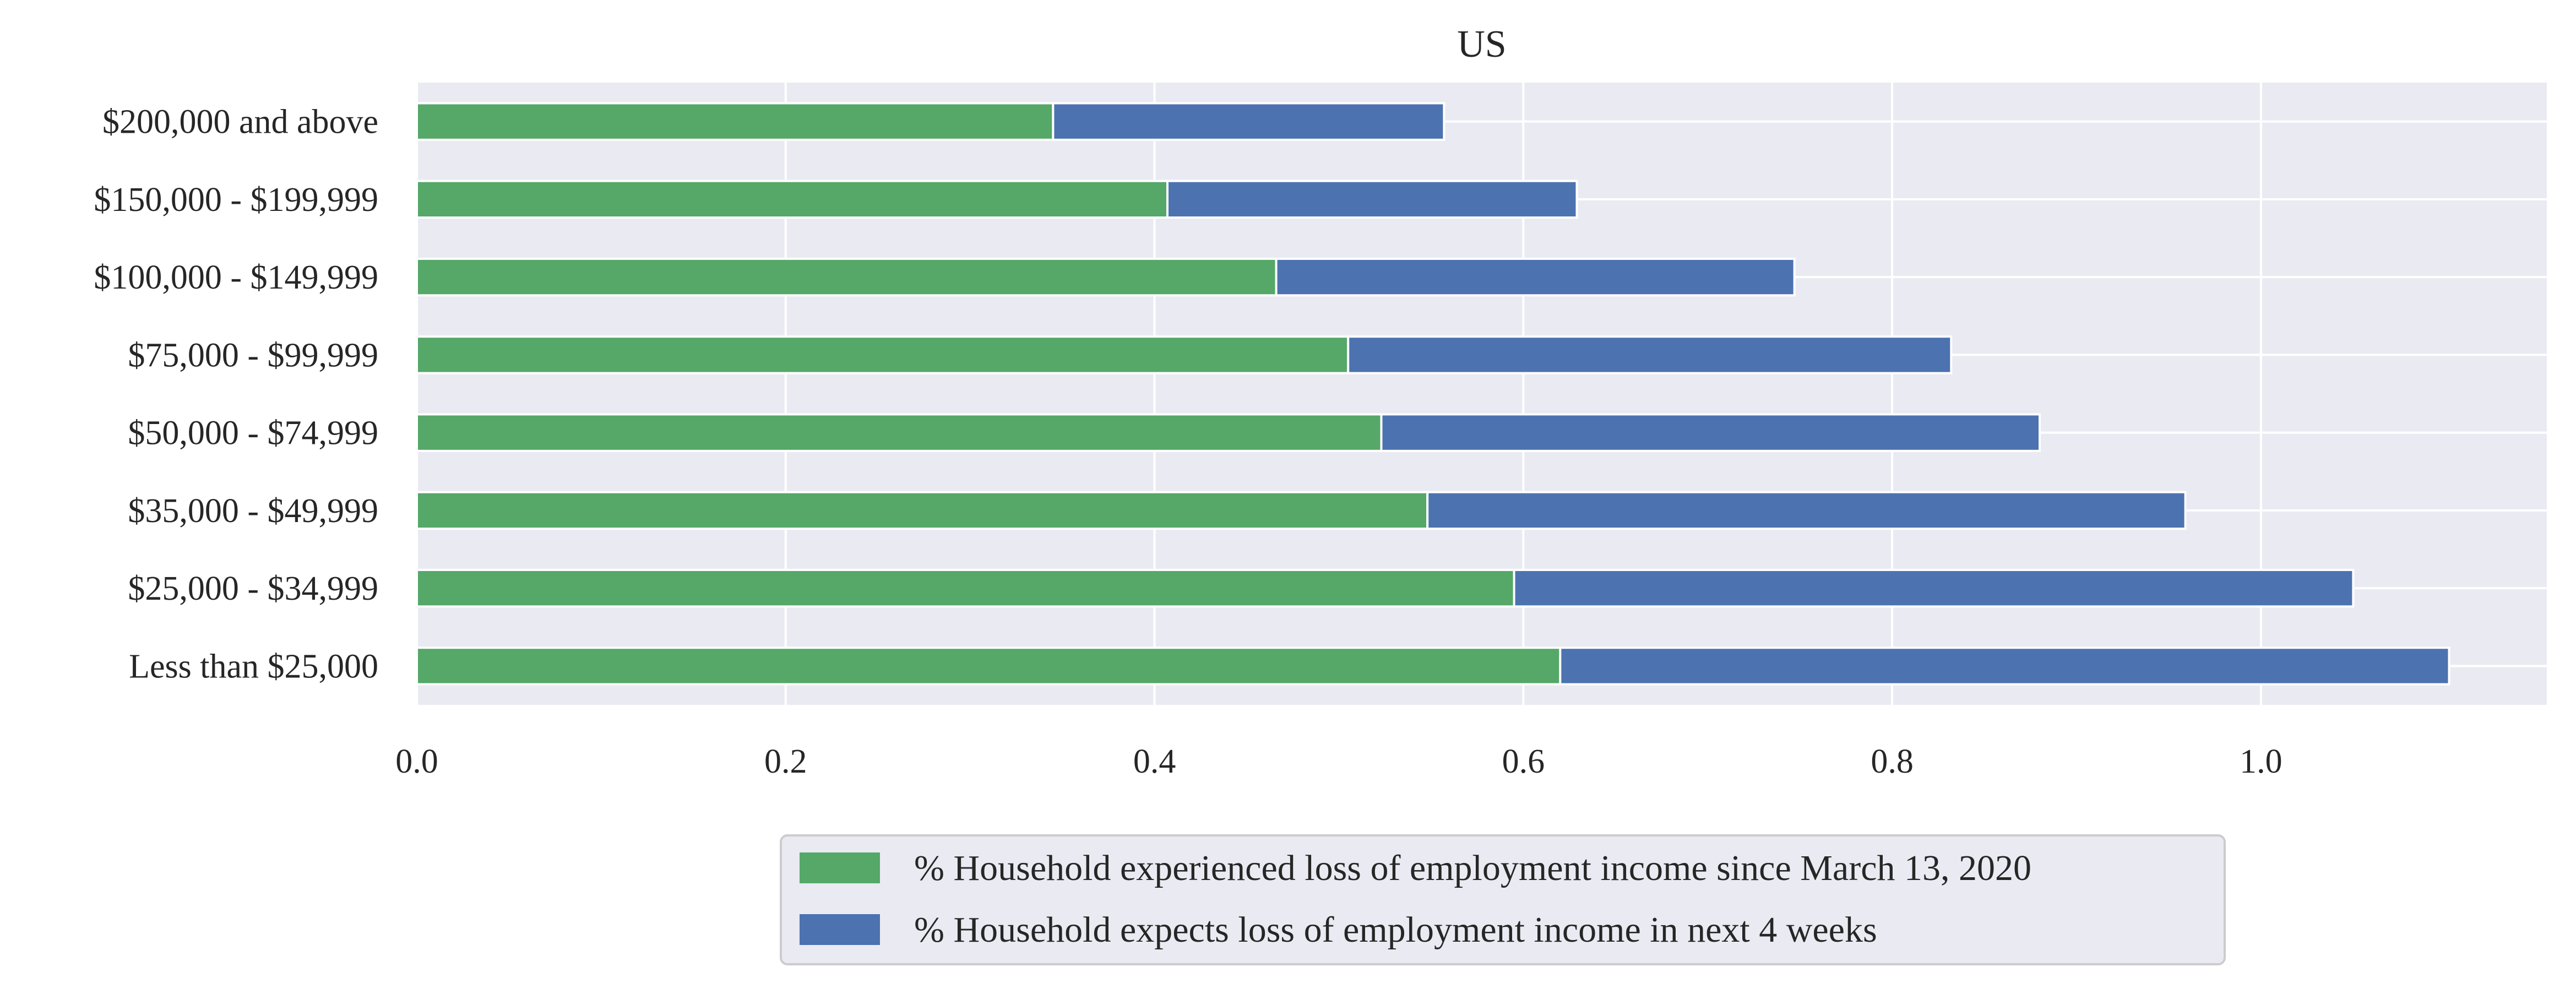 The image size is (2576, 994). What do you see at coordinates (236, 200) in the screenshot?
I see `y-tick-label: $150,000 - $199,999` at bounding box center [236, 200].